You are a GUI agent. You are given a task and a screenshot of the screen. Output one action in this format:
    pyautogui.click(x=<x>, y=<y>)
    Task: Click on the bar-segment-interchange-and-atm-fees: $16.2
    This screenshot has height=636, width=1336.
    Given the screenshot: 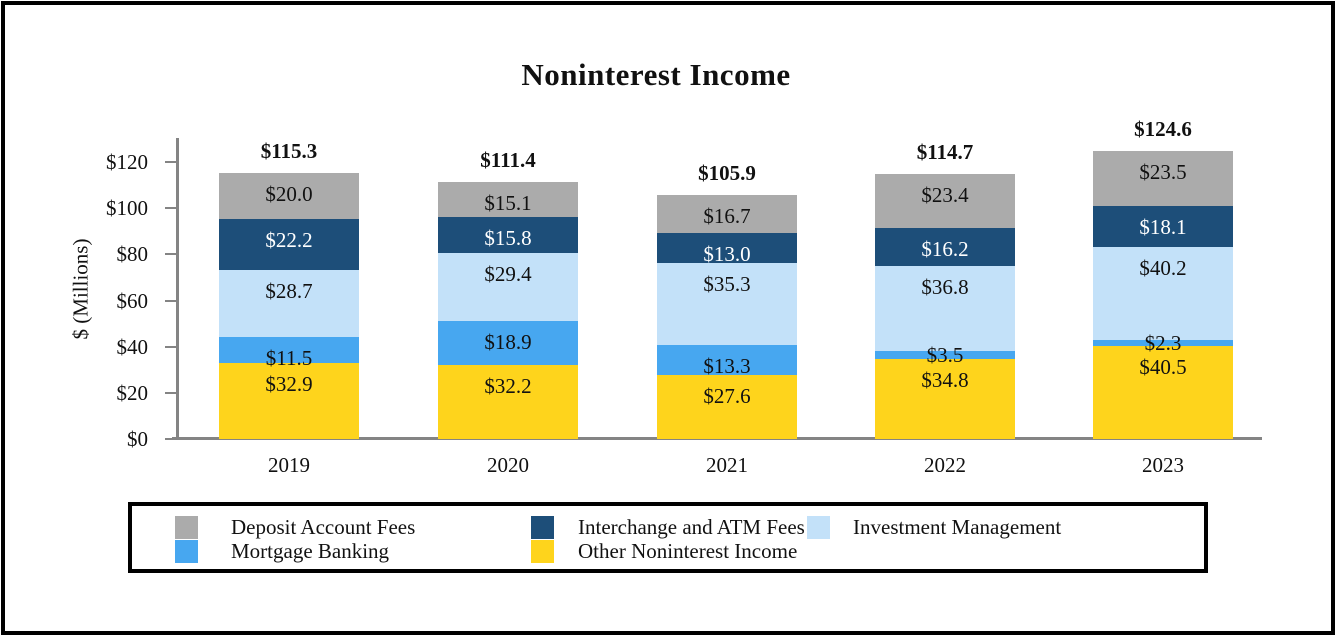 What is the action you would take?
    pyautogui.click(x=945, y=247)
    